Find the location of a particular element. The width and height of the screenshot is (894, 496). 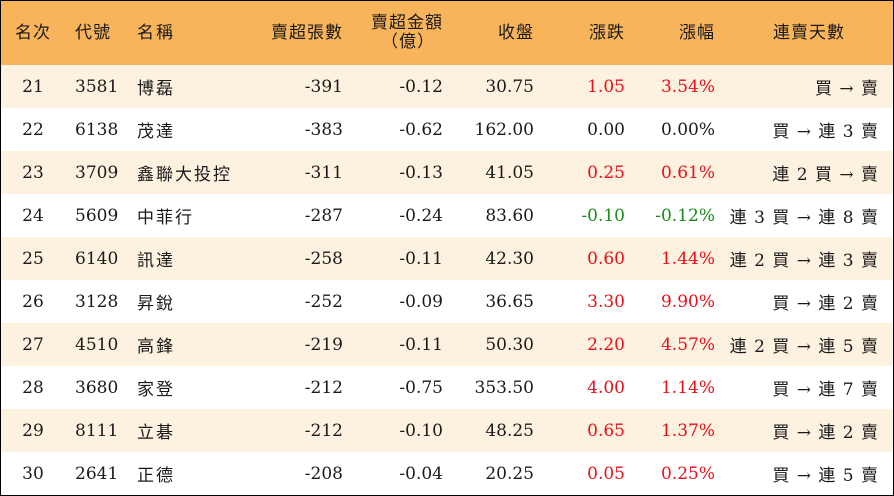

net-sell-amount-cell: -0.12 is located at coordinates (421, 86).